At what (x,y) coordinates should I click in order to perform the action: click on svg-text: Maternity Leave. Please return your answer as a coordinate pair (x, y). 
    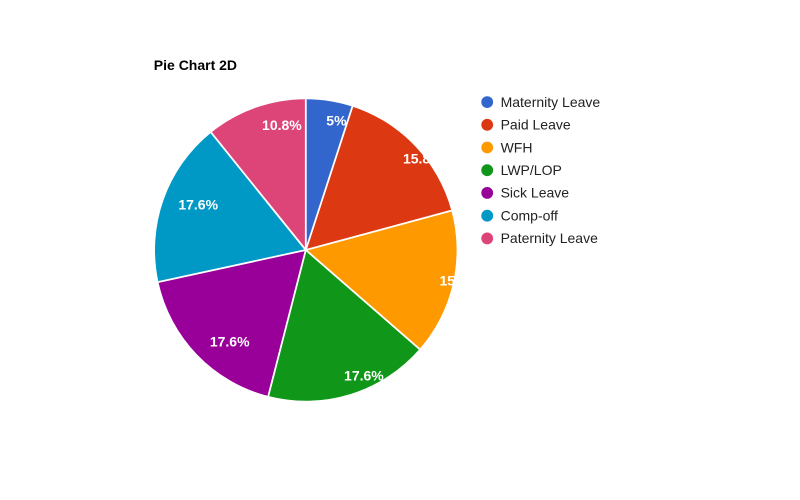
    Looking at the image, I should click on (551, 102).